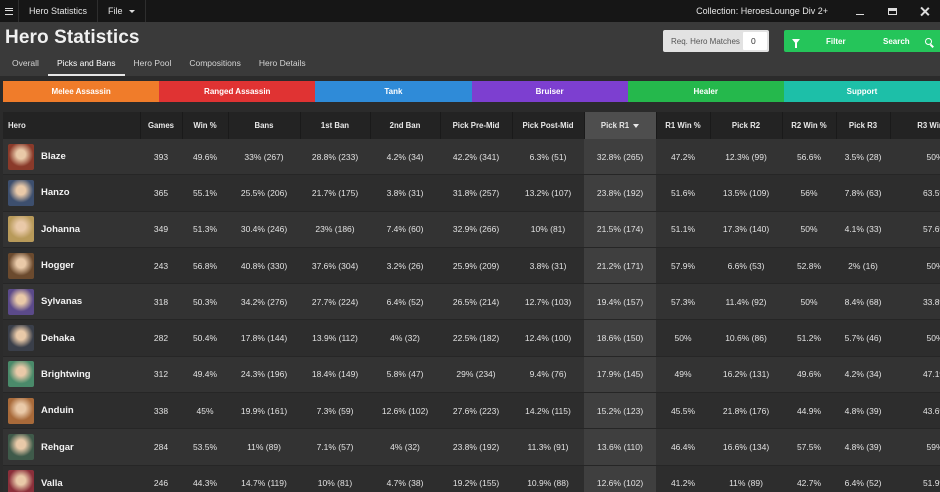 Image resolution: width=940 pixels, height=492 pixels. I want to click on req-hero-matches-field: Req. Hero Matches 0, so click(716, 41).